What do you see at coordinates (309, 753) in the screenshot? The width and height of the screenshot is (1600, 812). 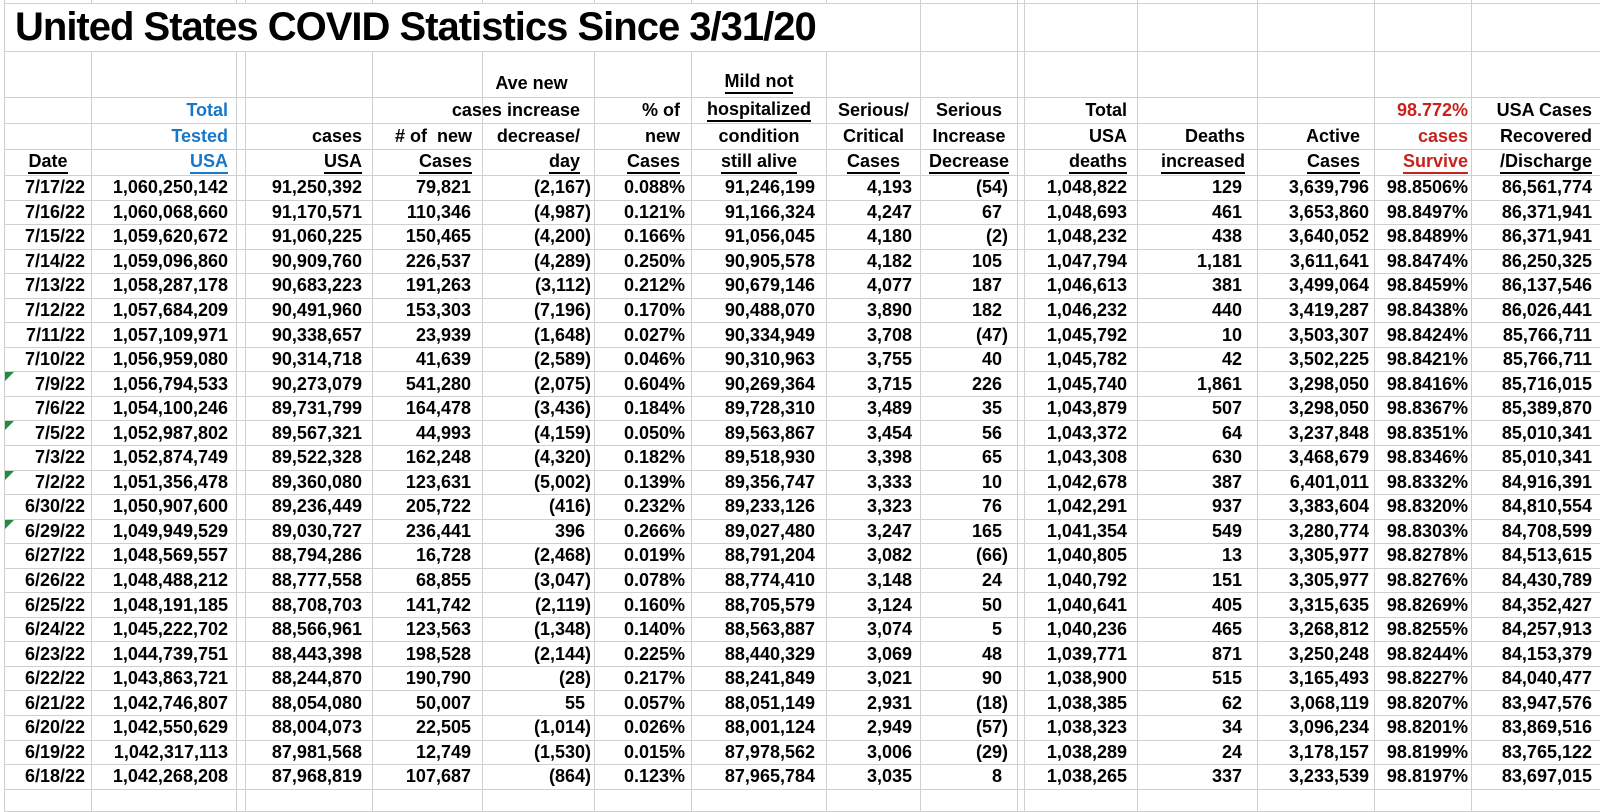 I see `cell-cases: 87,981,568` at bounding box center [309, 753].